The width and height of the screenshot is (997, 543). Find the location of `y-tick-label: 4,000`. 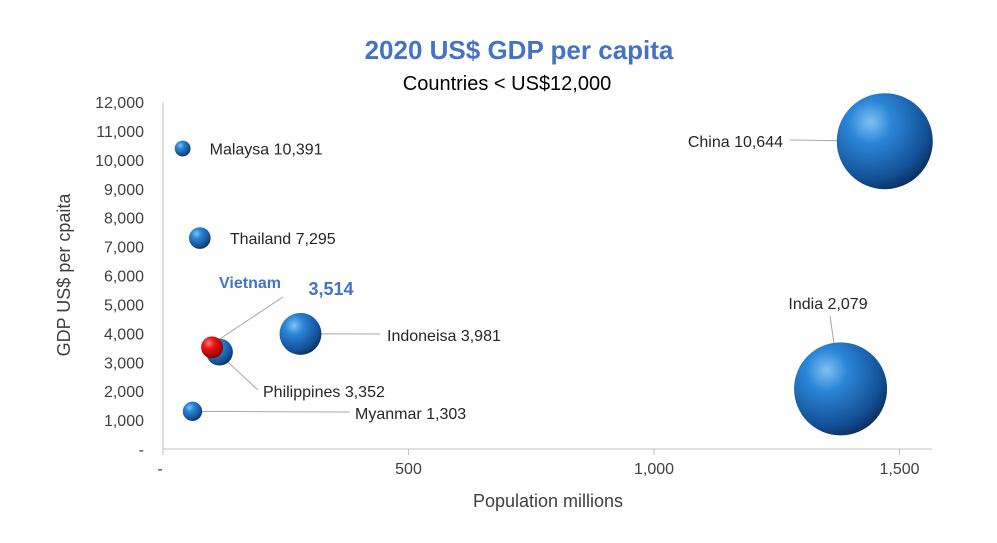

y-tick-label: 4,000 is located at coordinates (124, 334).